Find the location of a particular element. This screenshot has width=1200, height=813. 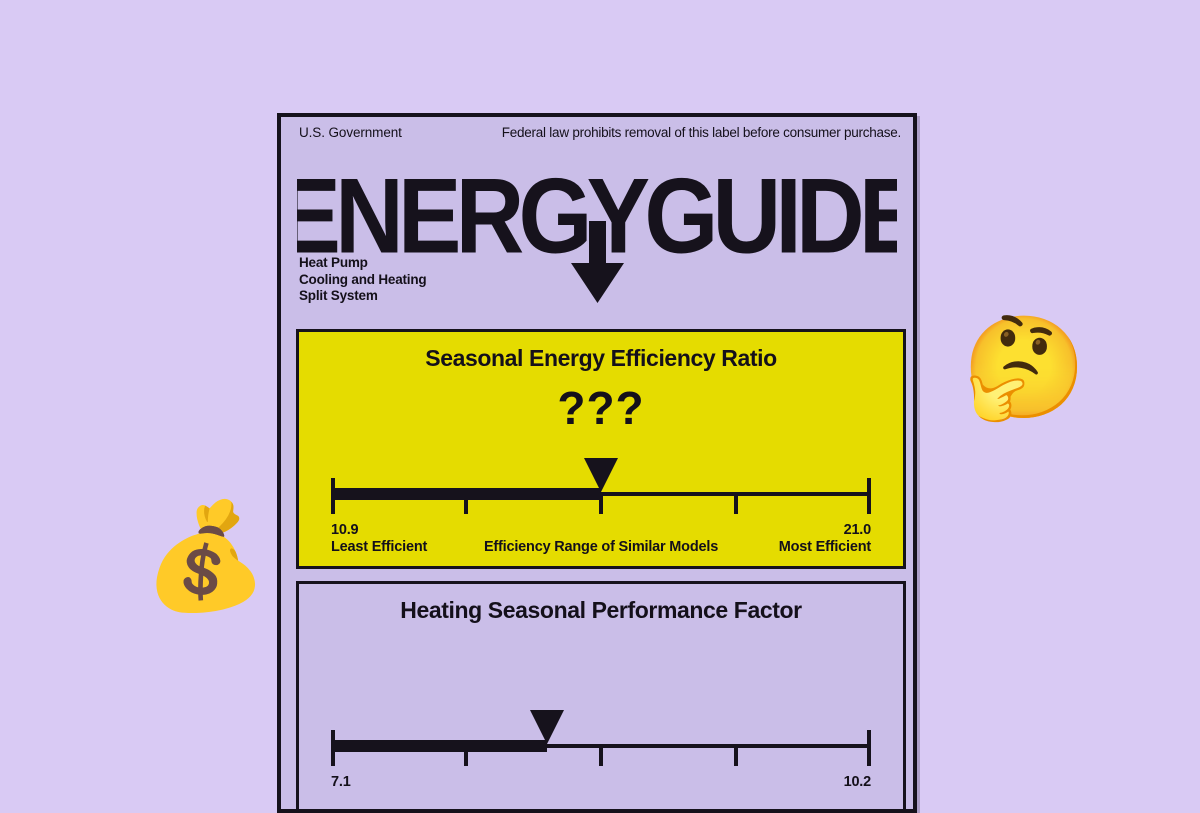

panel-hspf-scale is located at coordinates (601, 741).